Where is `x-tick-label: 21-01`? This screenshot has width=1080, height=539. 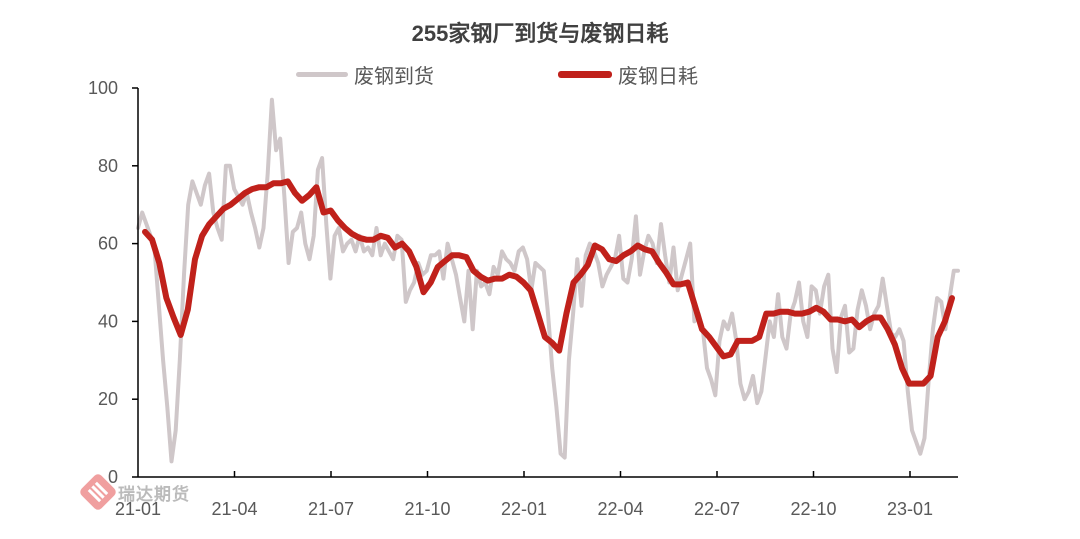
x-tick-label: 21-01 is located at coordinates (138, 509).